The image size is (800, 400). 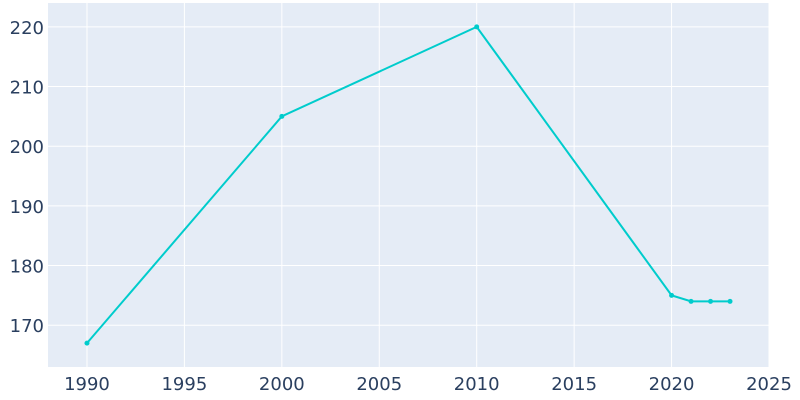 What do you see at coordinates (27, 88) in the screenshot?
I see `y-tick-label: 210` at bounding box center [27, 88].